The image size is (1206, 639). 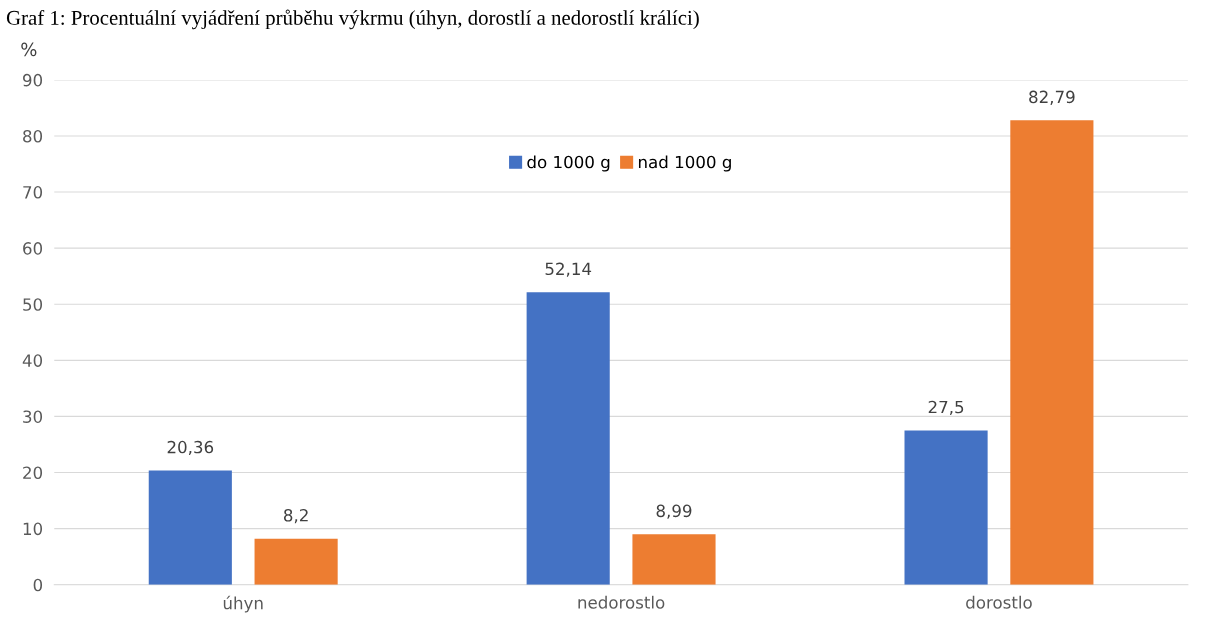 What do you see at coordinates (29, 49) in the screenshot?
I see `y-axis-title: %` at bounding box center [29, 49].